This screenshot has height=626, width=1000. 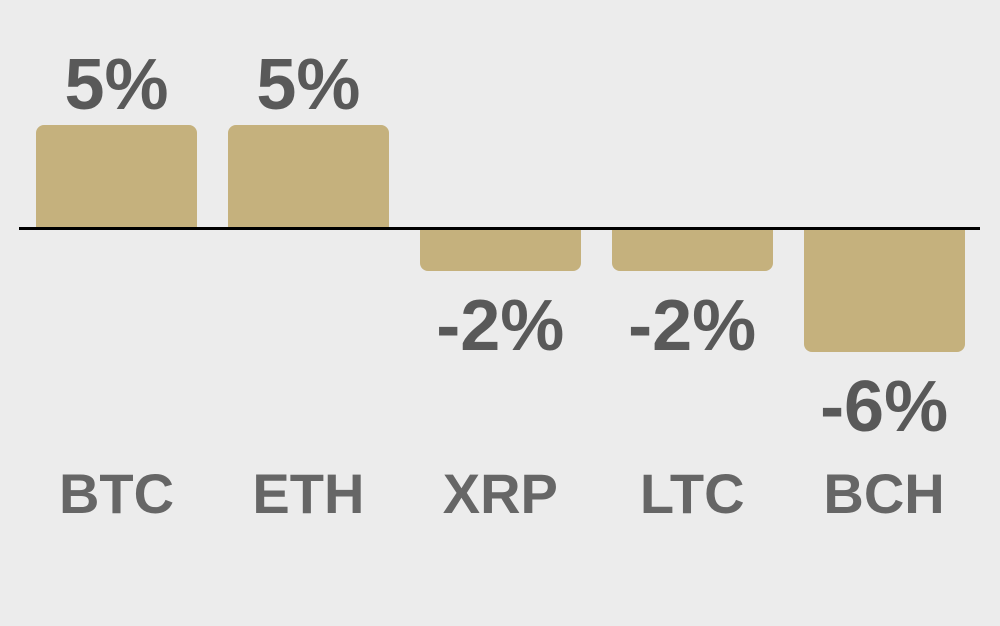 What do you see at coordinates (499, 228) in the screenshot?
I see `x-axis-line` at bounding box center [499, 228].